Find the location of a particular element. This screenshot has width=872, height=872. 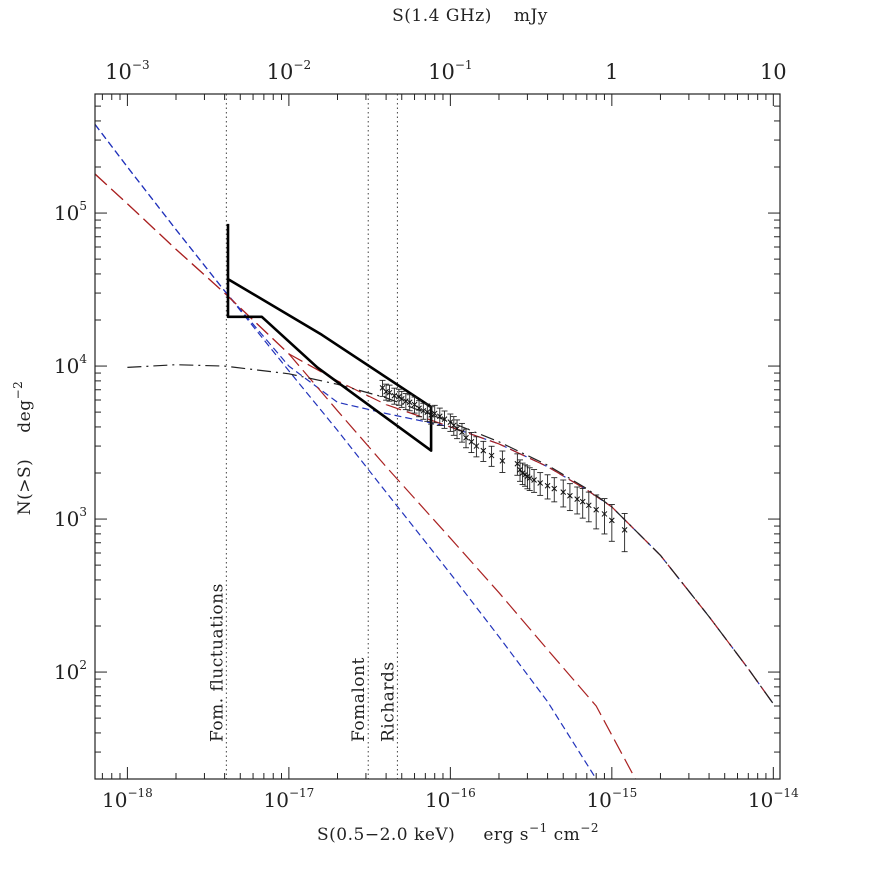

x-tick-label-1: 10⁻¹⁸ is located at coordinates (127, 799).